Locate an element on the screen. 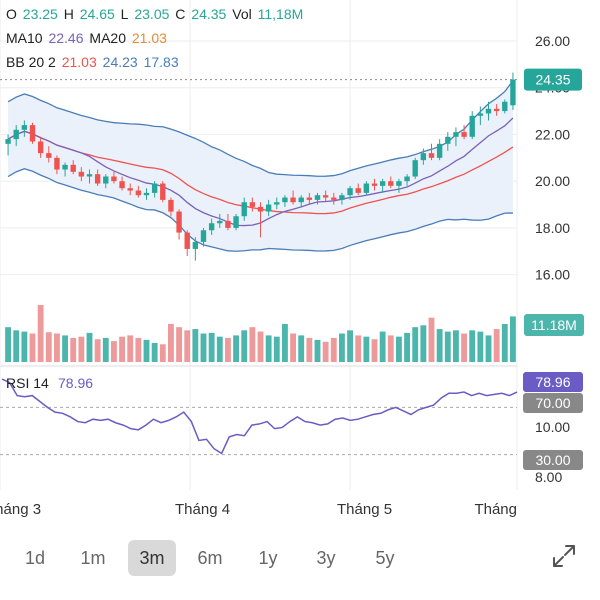 This screenshot has width=600, height=600. x-axis-label: Tháng 5 is located at coordinates (364, 509).